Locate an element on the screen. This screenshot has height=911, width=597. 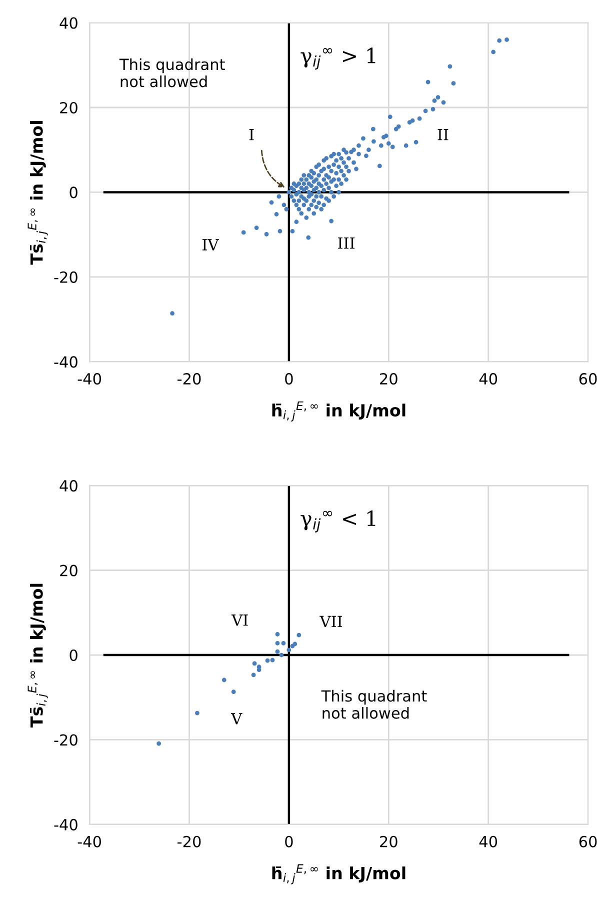
annotation: V is located at coordinates (236, 718).